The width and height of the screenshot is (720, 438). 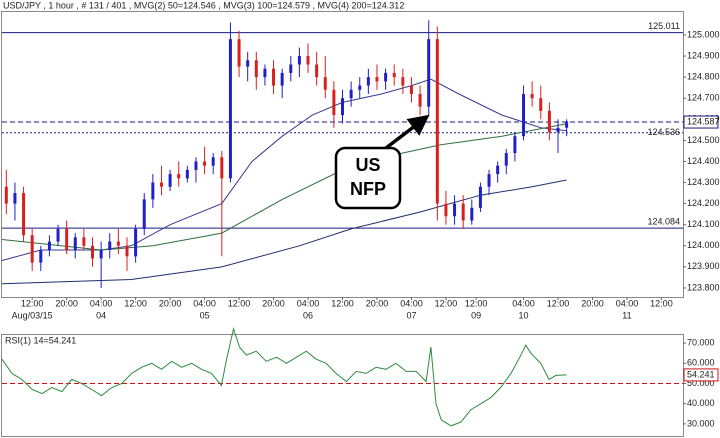 I want to click on last-value-box, so click(x=701, y=375).